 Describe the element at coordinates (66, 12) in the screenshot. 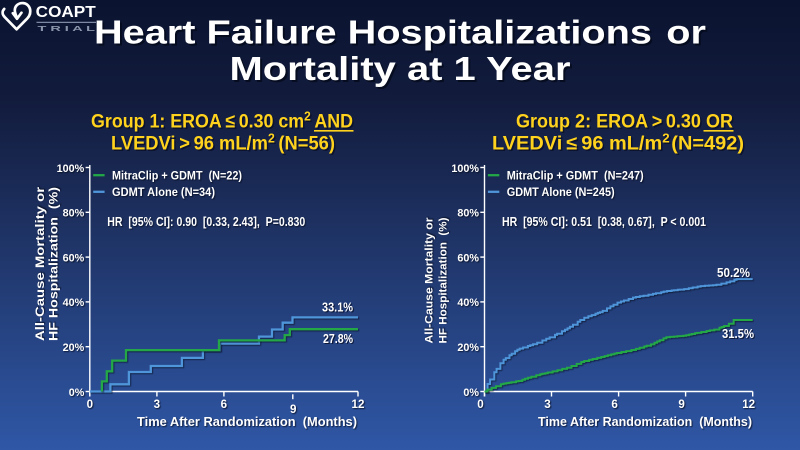

I see `svg-text: COAPT` at that location.